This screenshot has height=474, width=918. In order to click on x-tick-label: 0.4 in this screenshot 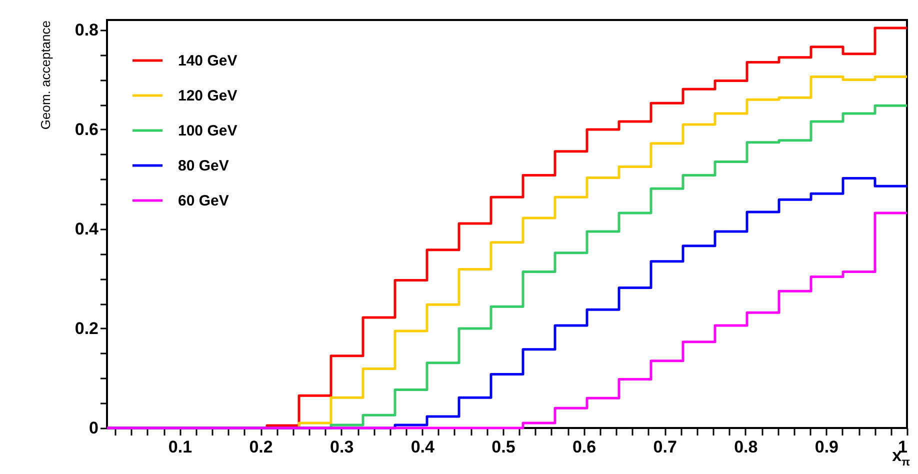, I will do `click(423, 447)`.